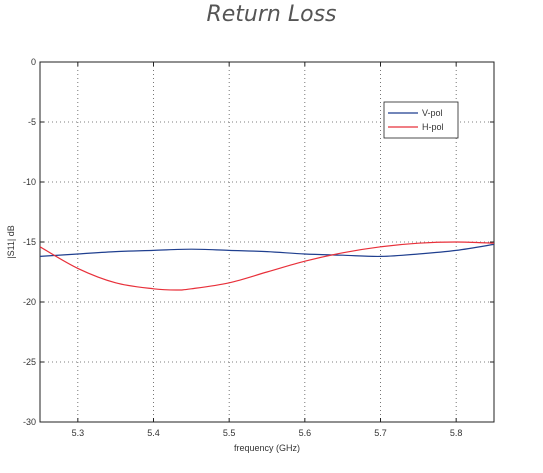 The width and height of the screenshot is (543, 473). Describe the element at coordinates (229, 433) in the screenshot. I see `x-tick-label: 5.5` at that location.